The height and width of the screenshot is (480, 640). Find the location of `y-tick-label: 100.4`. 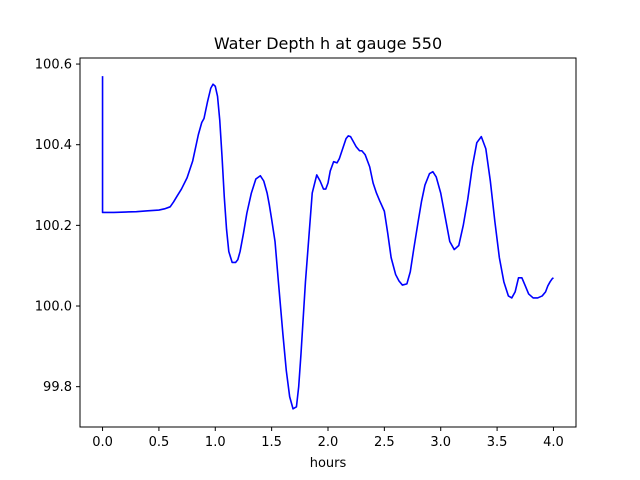

y-tick-label: 100.4 is located at coordinates (53, 145).